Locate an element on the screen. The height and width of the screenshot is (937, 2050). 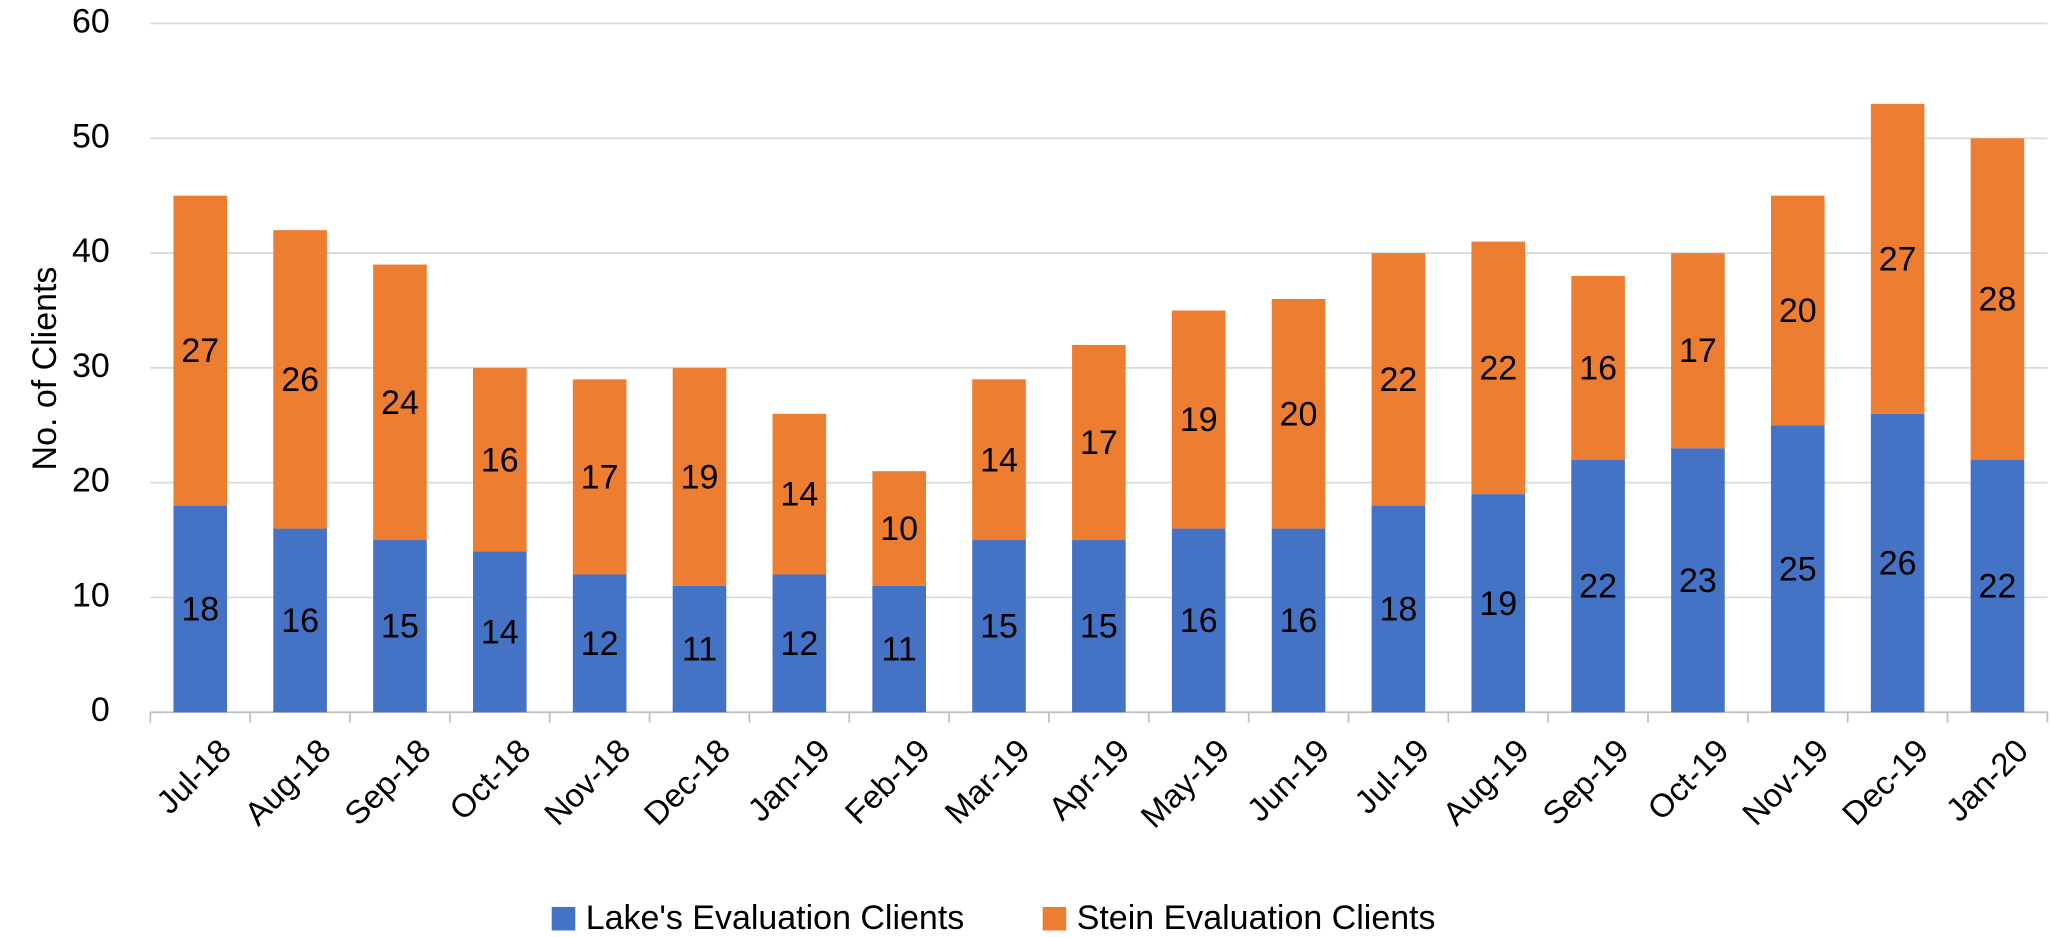
x-tick-label: Sep-18 is located at coordinates (387, 782).